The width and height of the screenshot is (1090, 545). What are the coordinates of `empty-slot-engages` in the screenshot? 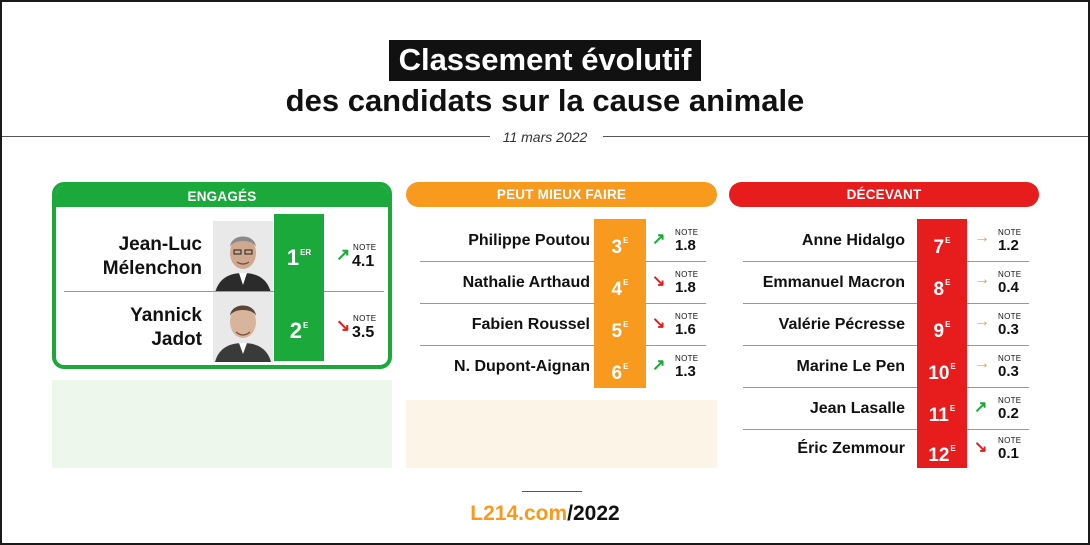 It's located at (222, 424).